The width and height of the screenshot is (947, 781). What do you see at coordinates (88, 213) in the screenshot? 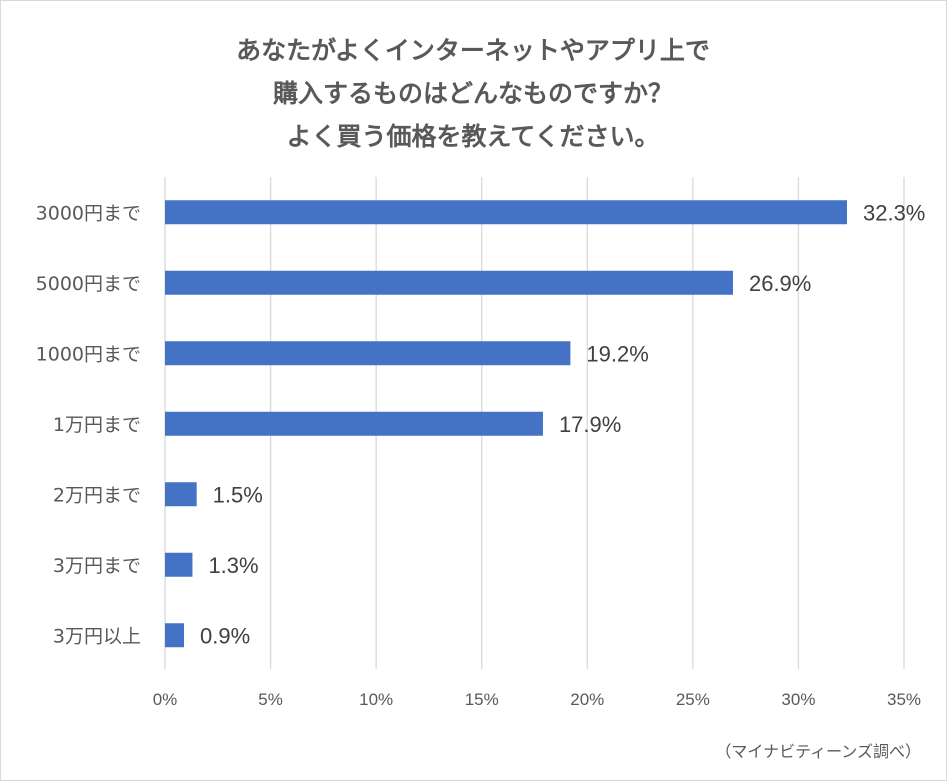
I see `category-label: 3000円まで` at bounding box center [88, 213].